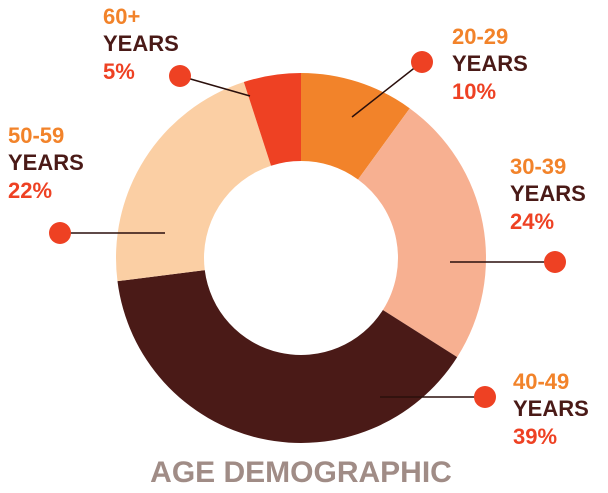 The height and width of the screenshot is (493, 608). What do you see at coordinates (535, 436) in the screenshot?
I see `value-label: 39%` at bounding box center [535, 436].